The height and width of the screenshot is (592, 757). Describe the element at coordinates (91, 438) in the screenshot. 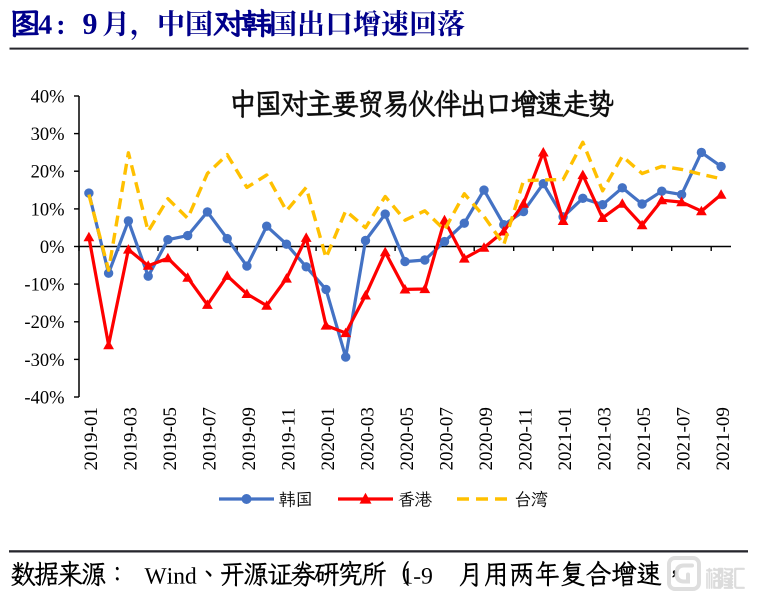

I see `svg-text: 2019-01` at that location.